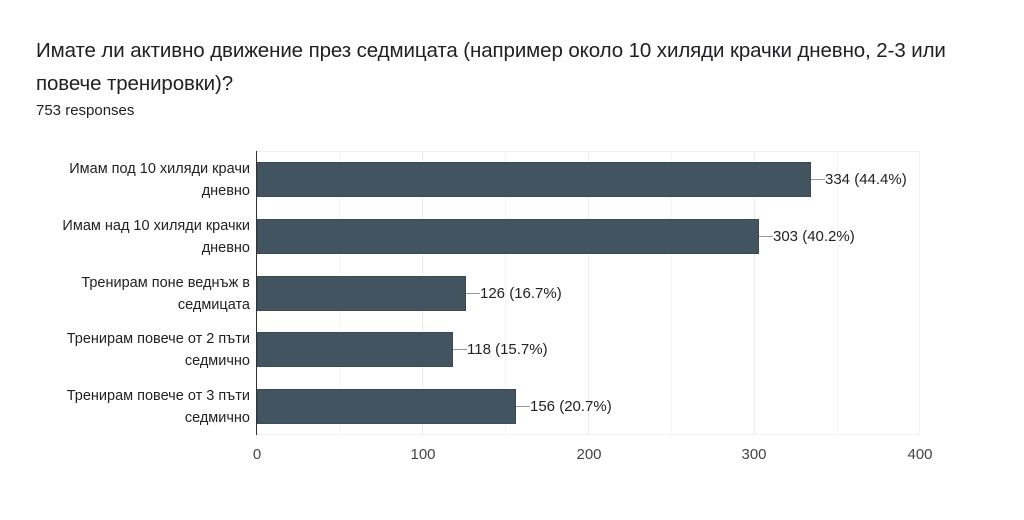 This screenshot has width=1024, height=520. I want to click on x-tick-200: 200, so click(589, 454).